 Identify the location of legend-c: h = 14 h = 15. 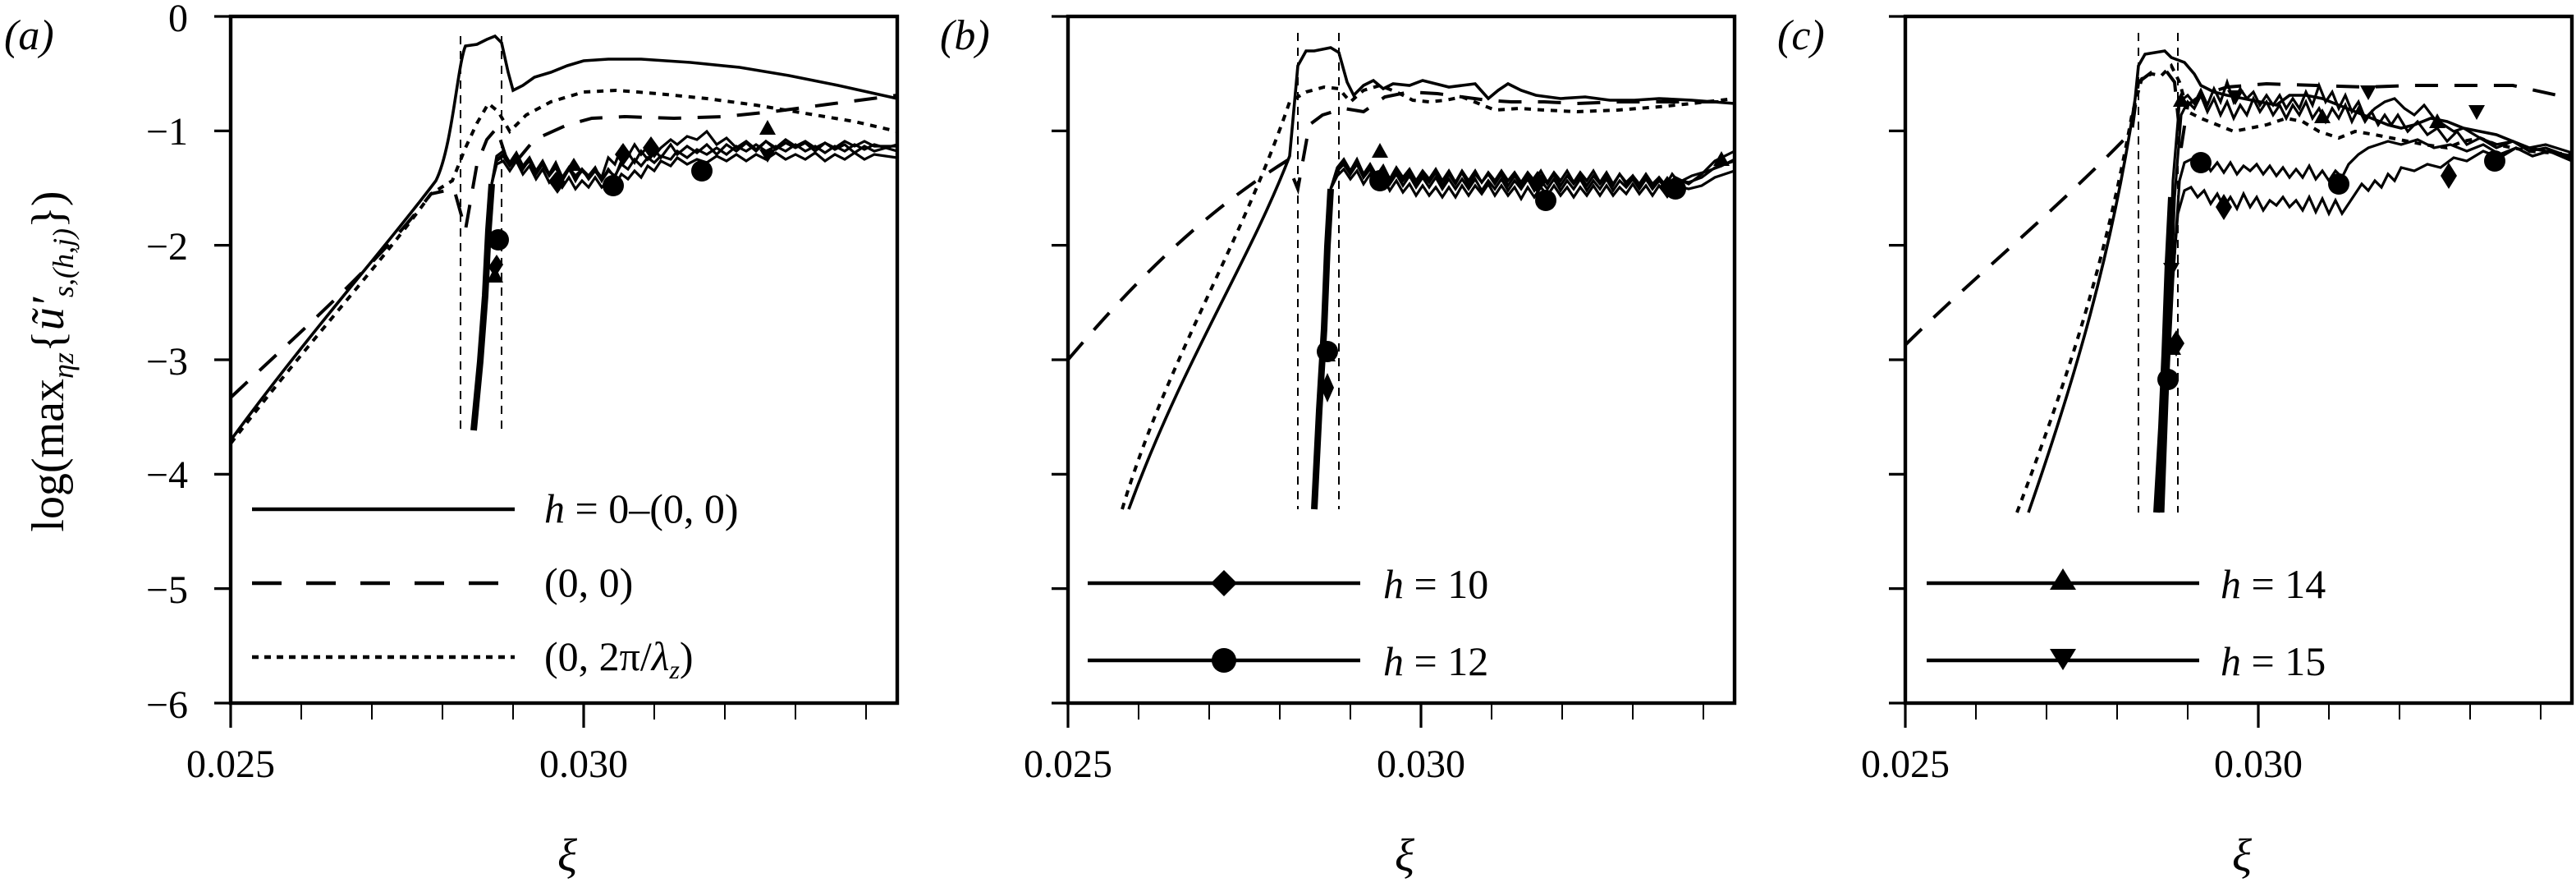
(2126, 622).